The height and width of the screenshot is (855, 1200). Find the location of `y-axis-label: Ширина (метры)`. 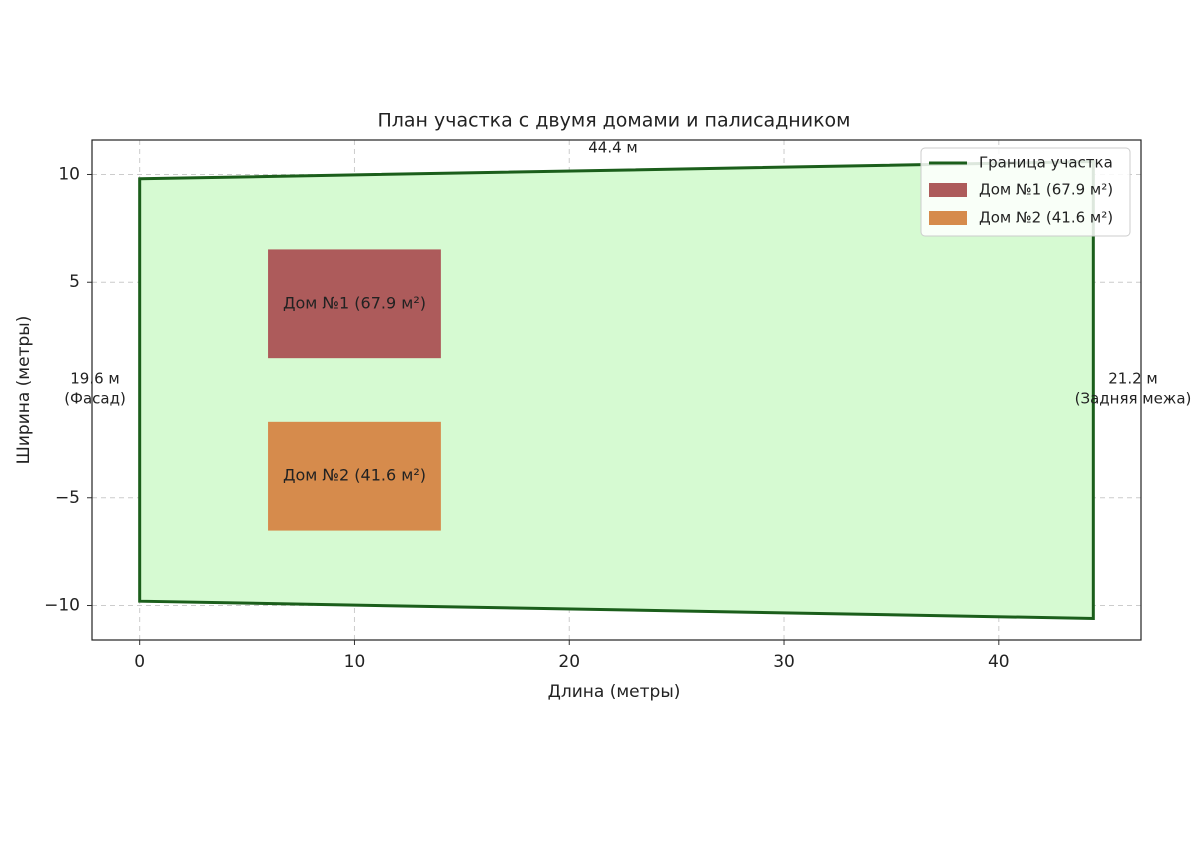

y-axis-label: Ширина (метры) is located at coordinates (24, 390).